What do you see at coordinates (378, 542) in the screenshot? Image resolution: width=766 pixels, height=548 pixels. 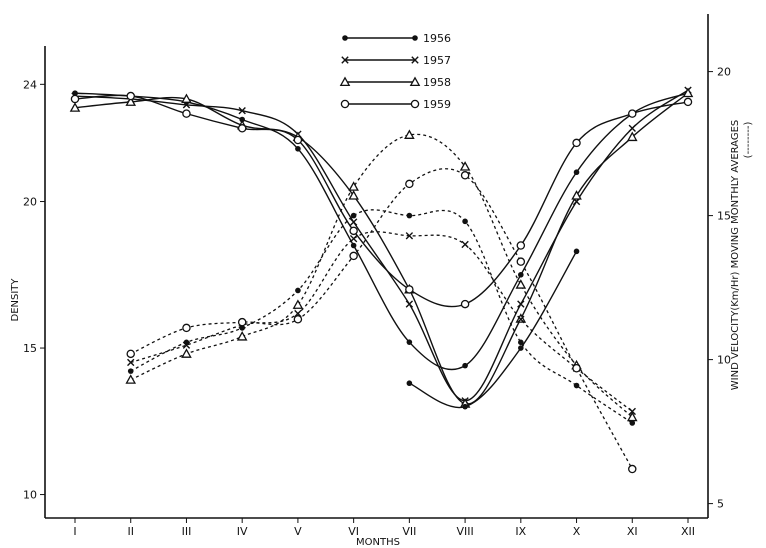 I see `x-axis-title: MONTHS` at bounding box center [378, 542].